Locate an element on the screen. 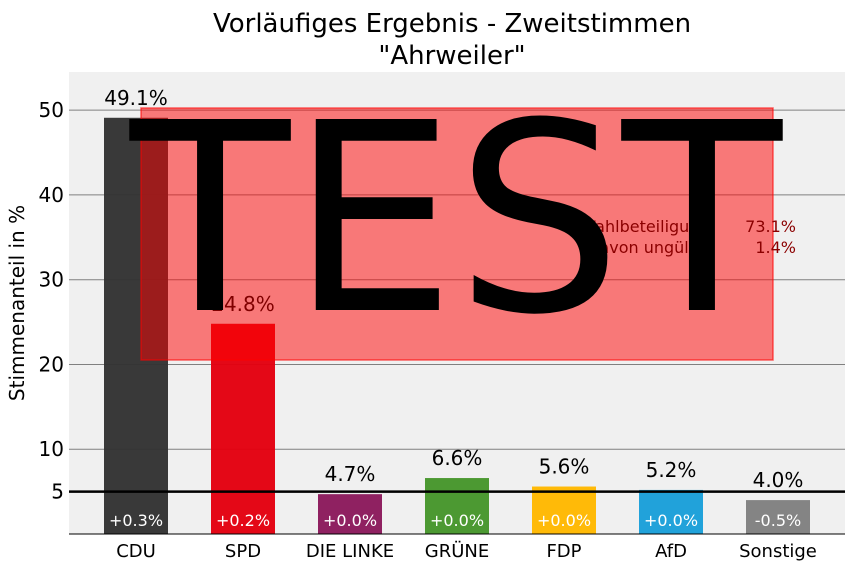  x-tick-label: FDP is located at coordinates (563, 551).